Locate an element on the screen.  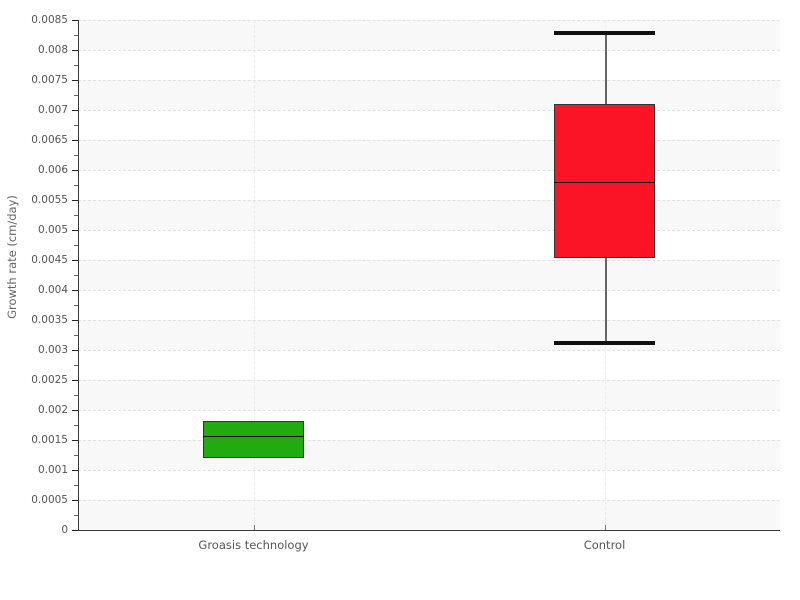
y-tick-label: 0.0015 is located at coordinates (49, 440).